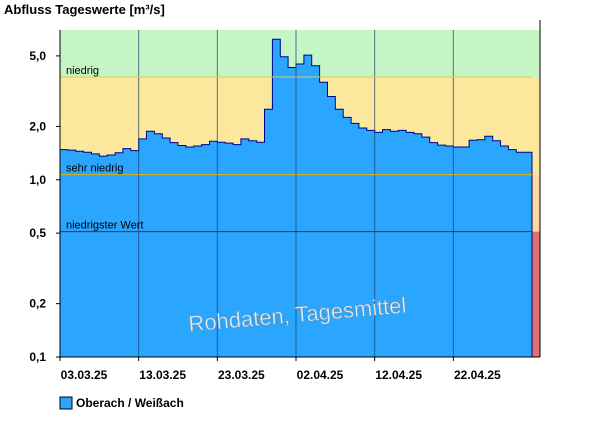  I want to click on threshold-label-1: sehr niedrig, so click(94, 169).